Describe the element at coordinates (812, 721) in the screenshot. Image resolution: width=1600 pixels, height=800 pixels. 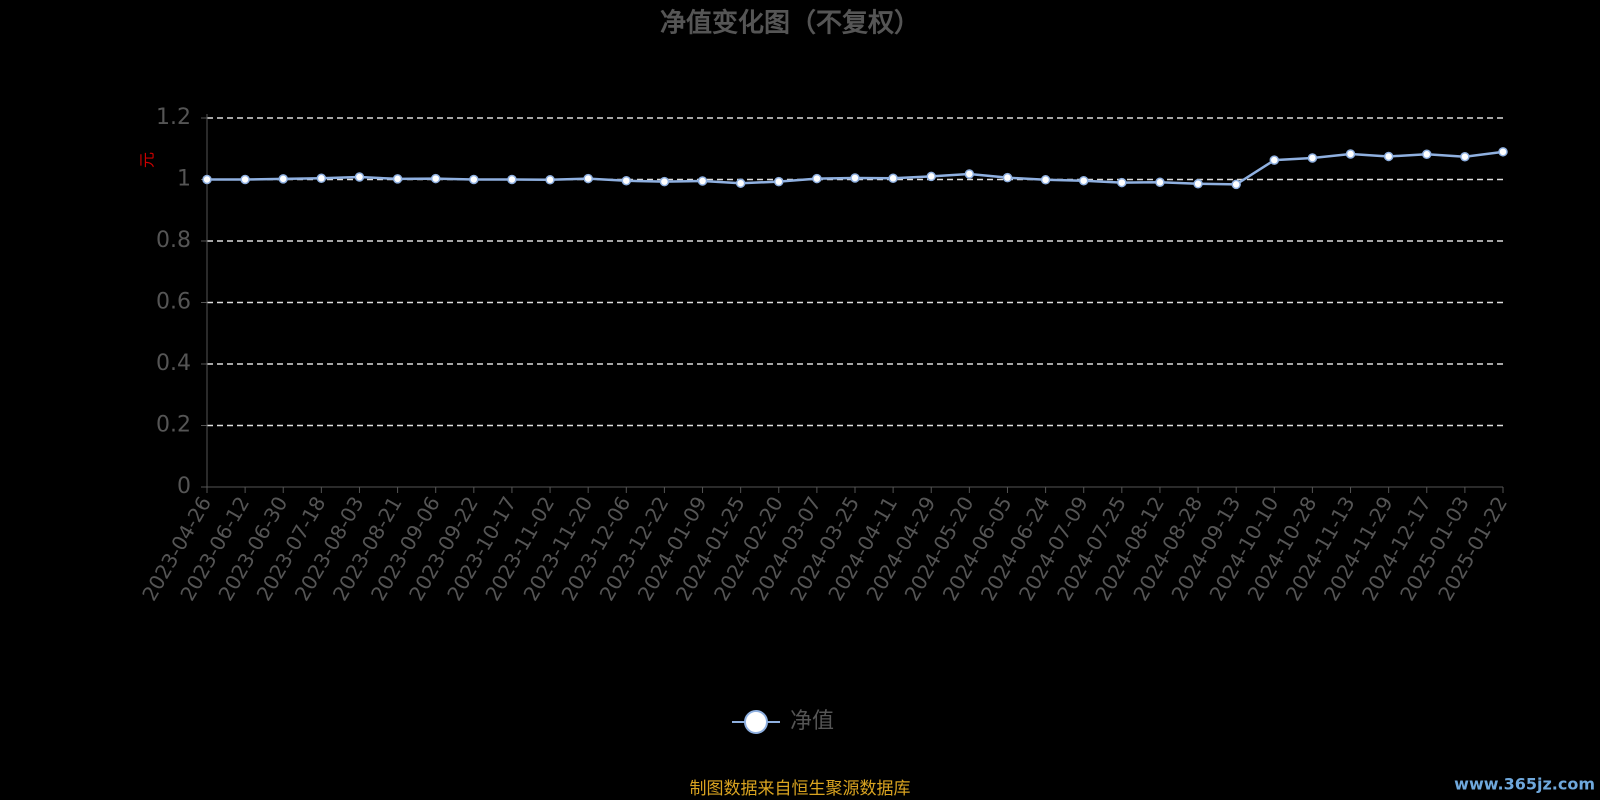
I see `legend-label: 净值` at that location.